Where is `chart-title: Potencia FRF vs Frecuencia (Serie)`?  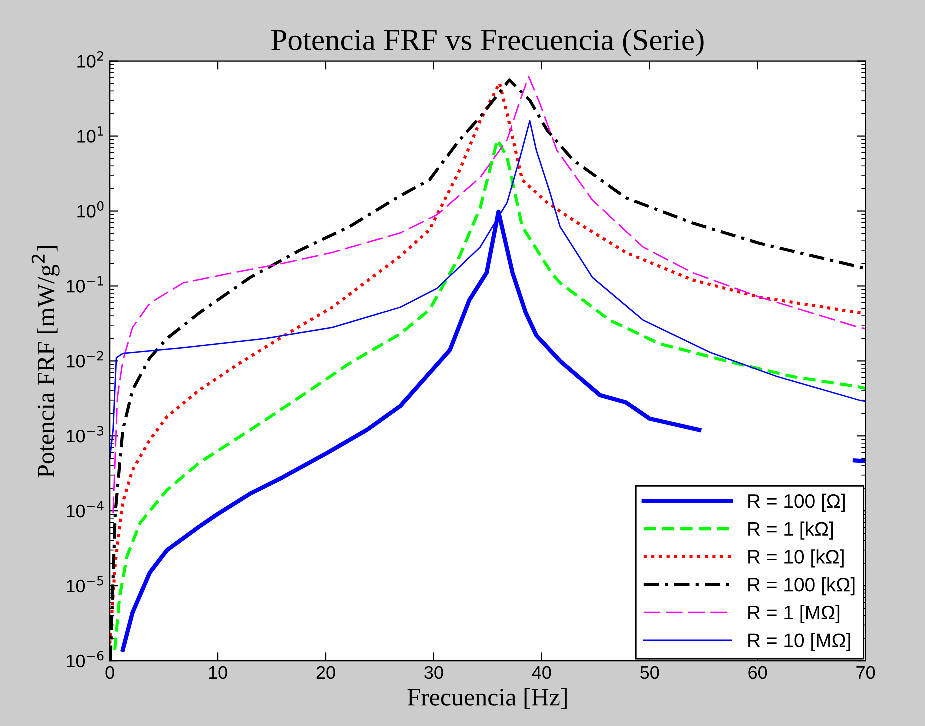 chart-title: Potencia FRF vs Frecuencia (Serie) is located at coordinates (488, 43).